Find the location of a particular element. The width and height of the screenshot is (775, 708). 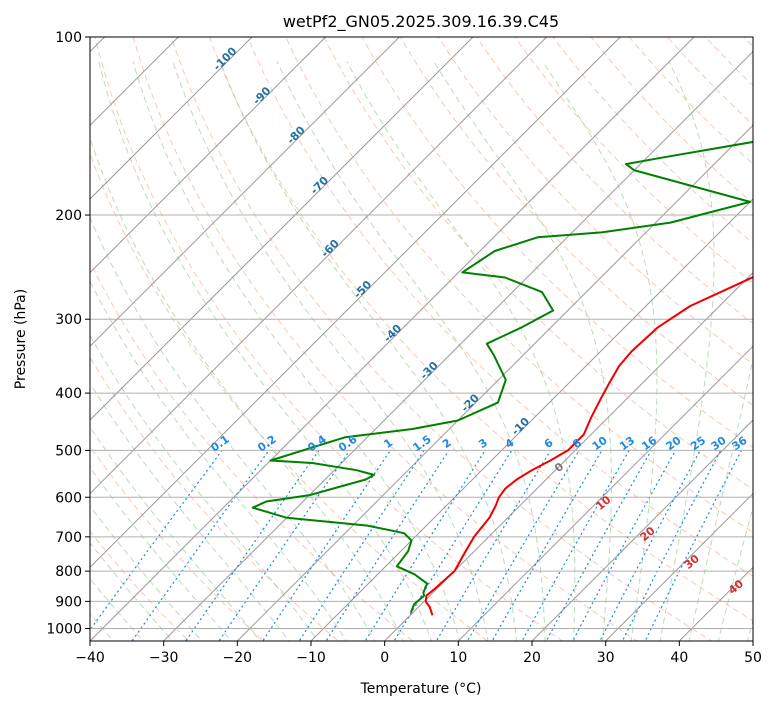

chart-title: wetPf2_GN05.2025.309.16.39.C45 is located at coordinates (421, 22).